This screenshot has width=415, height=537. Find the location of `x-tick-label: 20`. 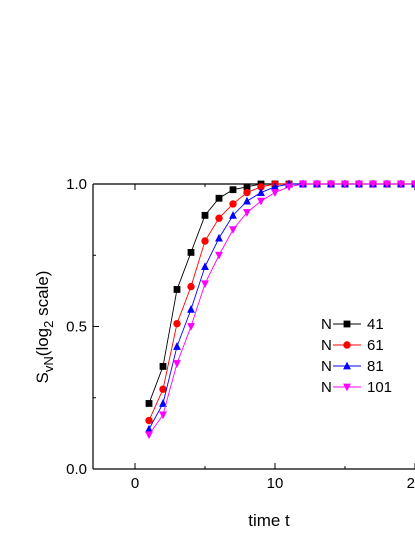

x-tick-label: 20 is located at coordinates (411, 483).